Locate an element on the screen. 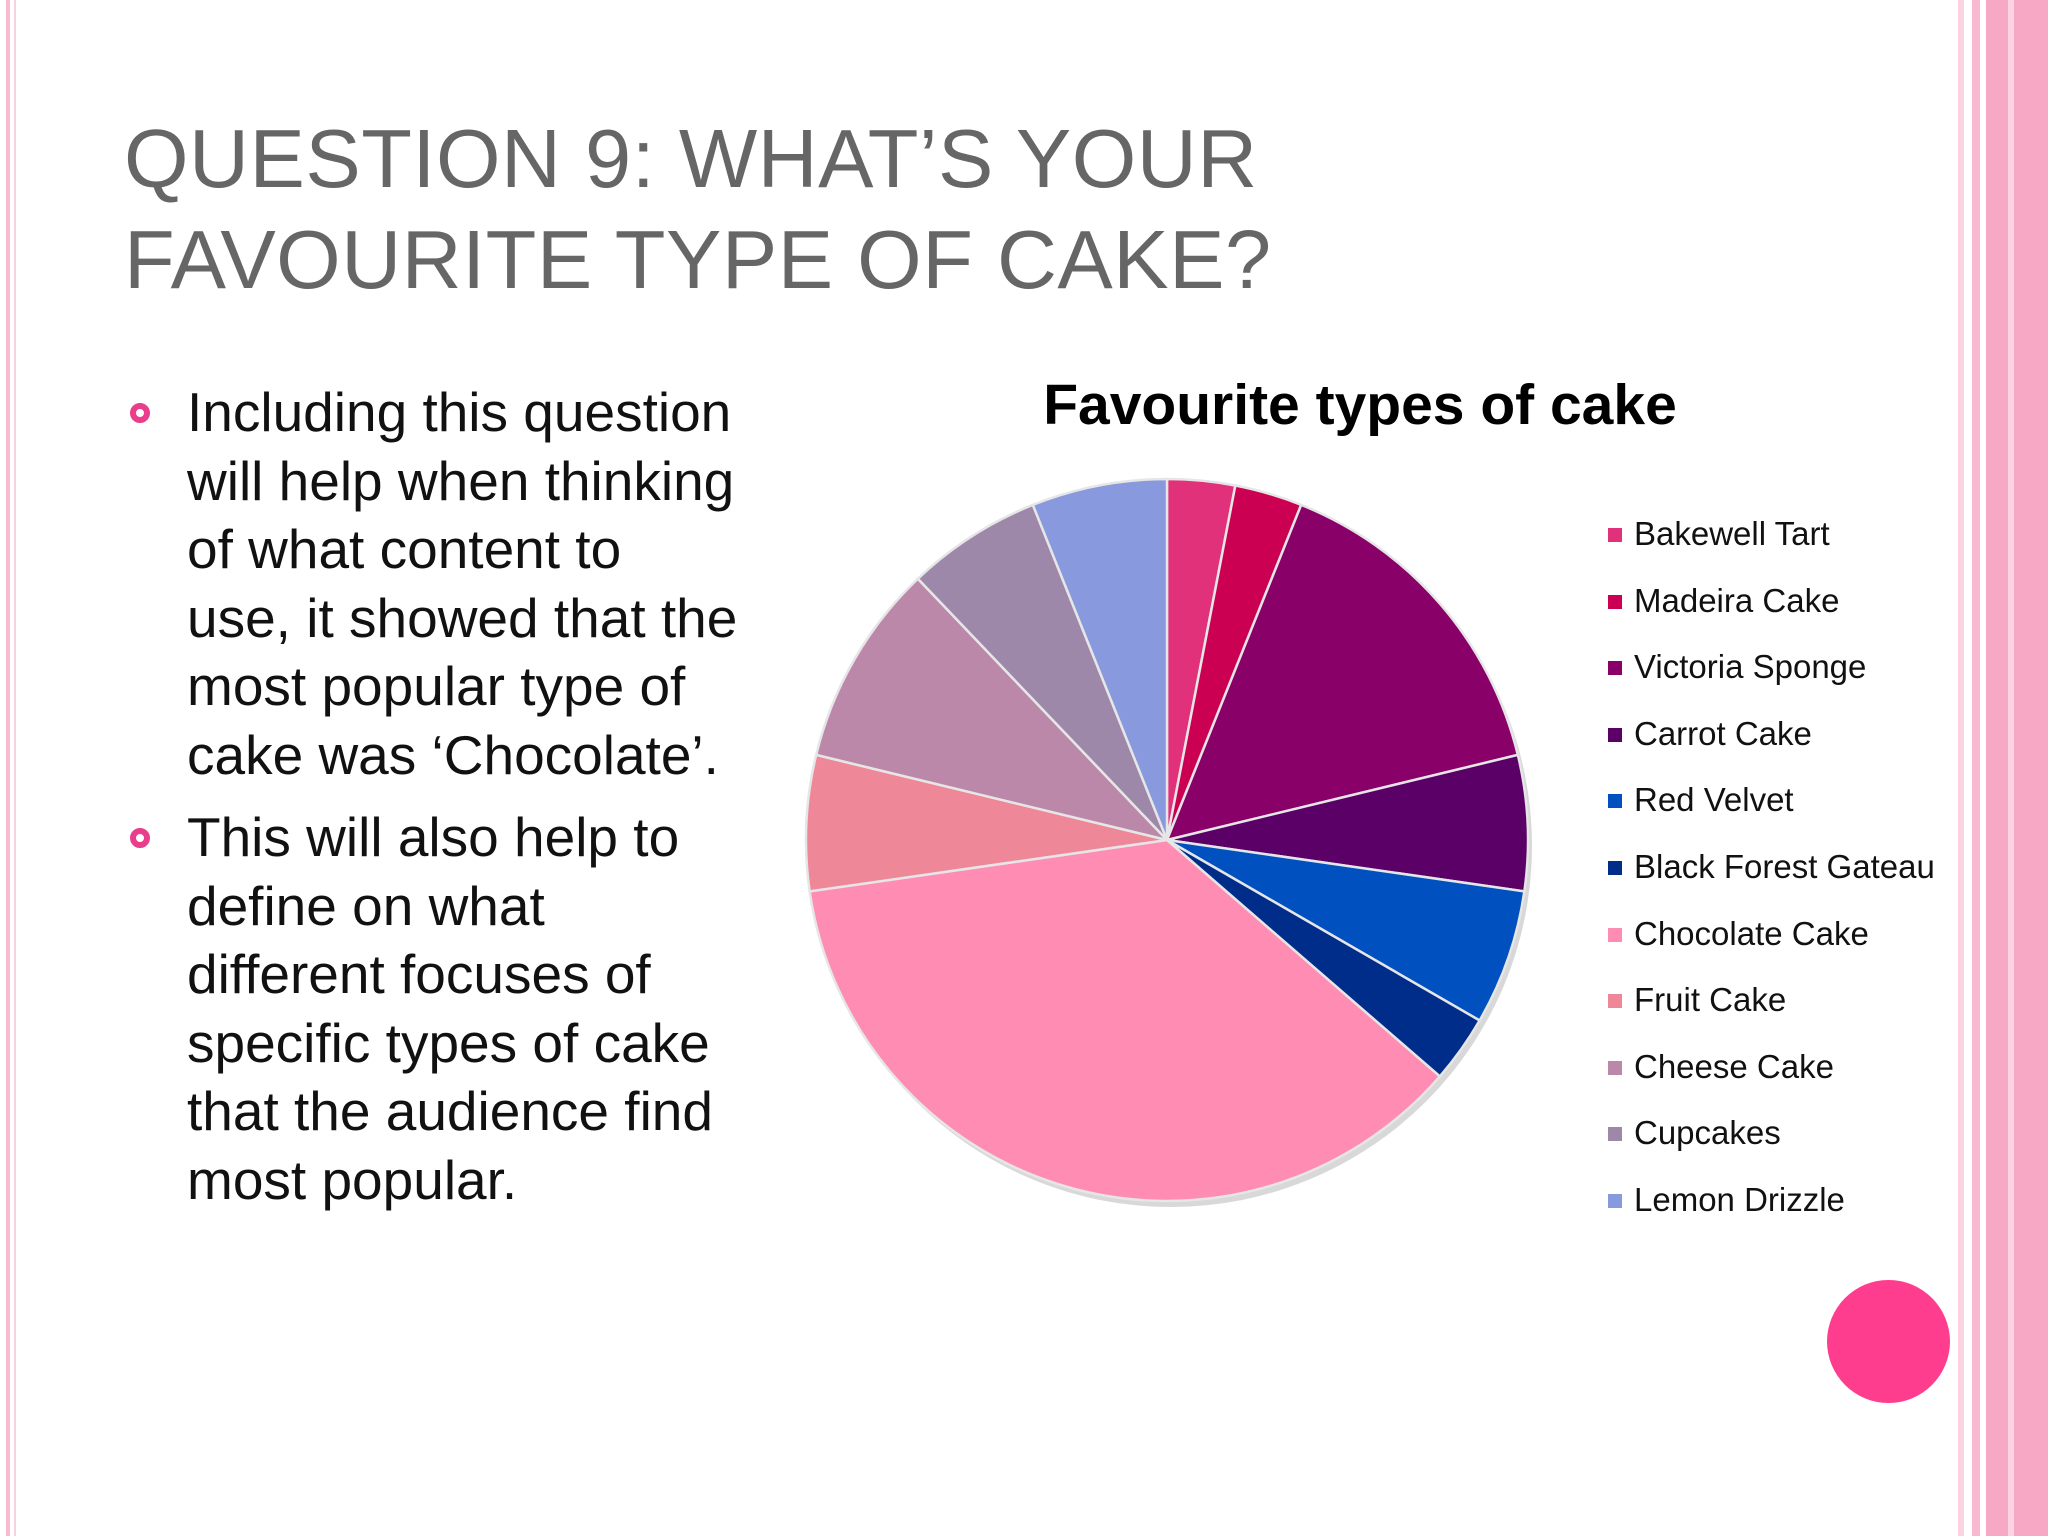 This screenshot has width=2048, height=1536. legend-label: Madeira Cake is located at coordinates (1737, 600).